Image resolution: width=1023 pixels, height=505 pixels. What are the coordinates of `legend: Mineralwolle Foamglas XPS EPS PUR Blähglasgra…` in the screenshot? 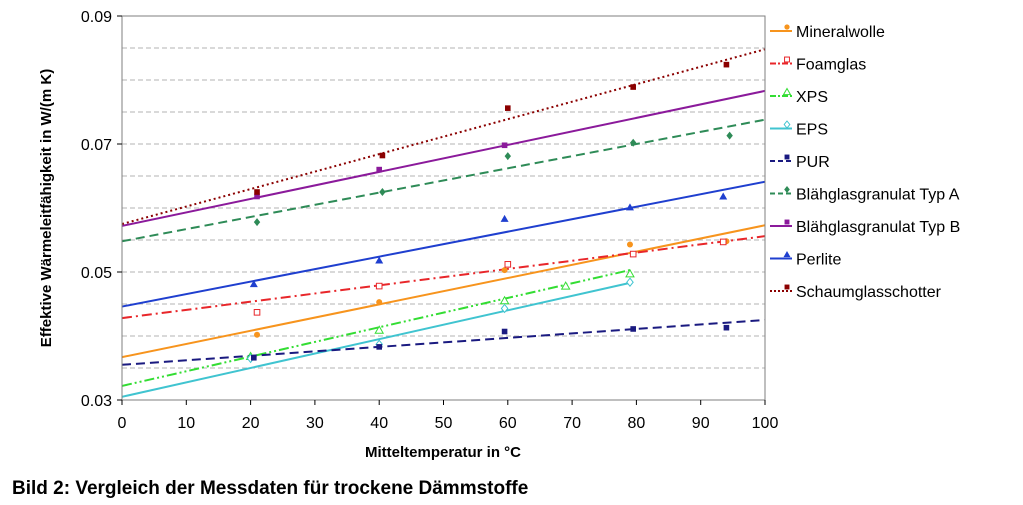 It's located at (865, 162).